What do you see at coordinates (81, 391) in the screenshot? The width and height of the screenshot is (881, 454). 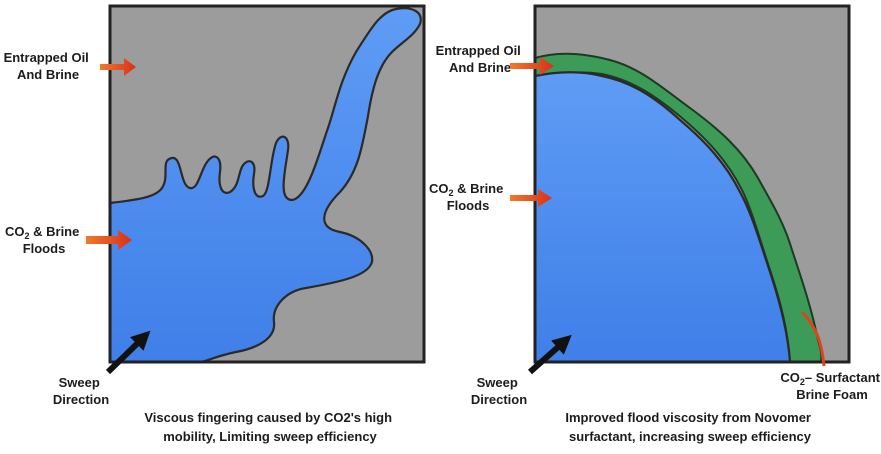 I see `left-sweep-label: Sweep Direction` at bounding box center [81, 391].